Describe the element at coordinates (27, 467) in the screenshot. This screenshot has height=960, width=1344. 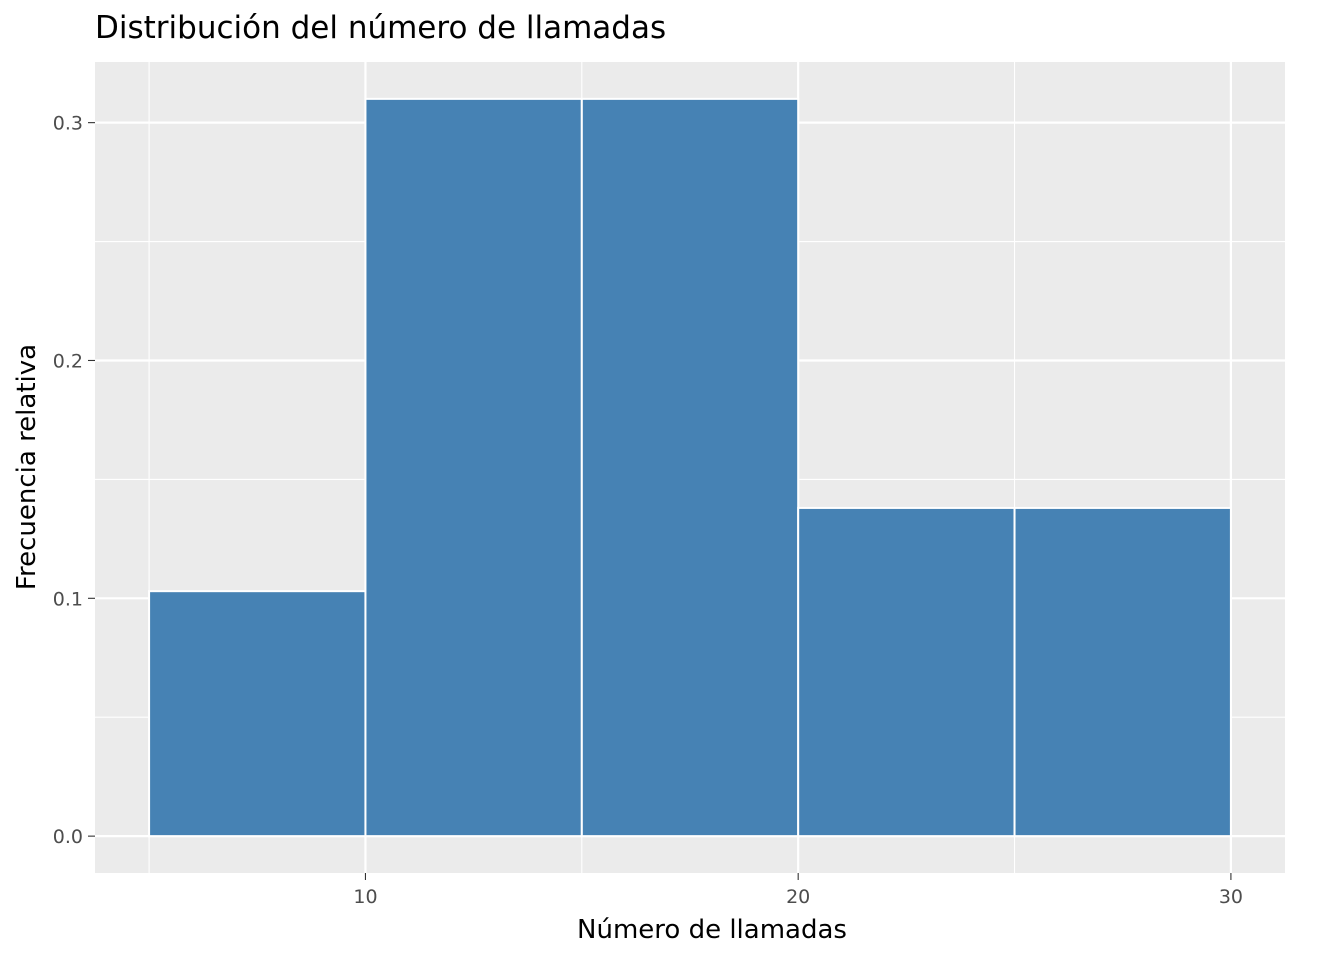
I see `y-axis-title: Frecuencia relativa` at that location.